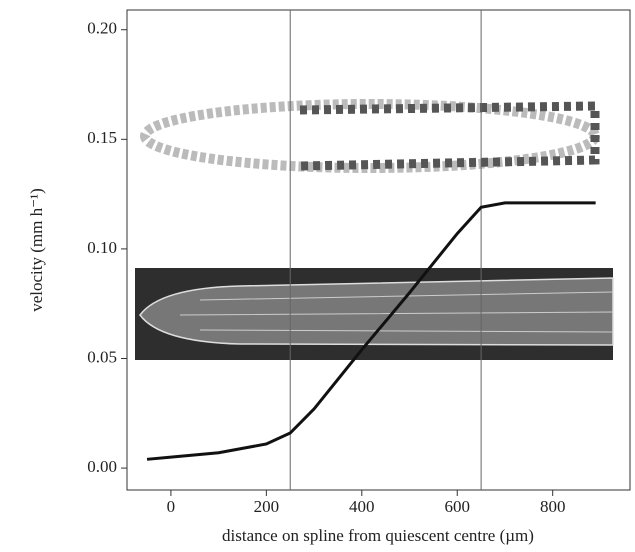 This screenshot has width=635, height=552. Describe the element at coordinates (457, 506) in the screenshot. I see `x-tick-label: 600` at that location.